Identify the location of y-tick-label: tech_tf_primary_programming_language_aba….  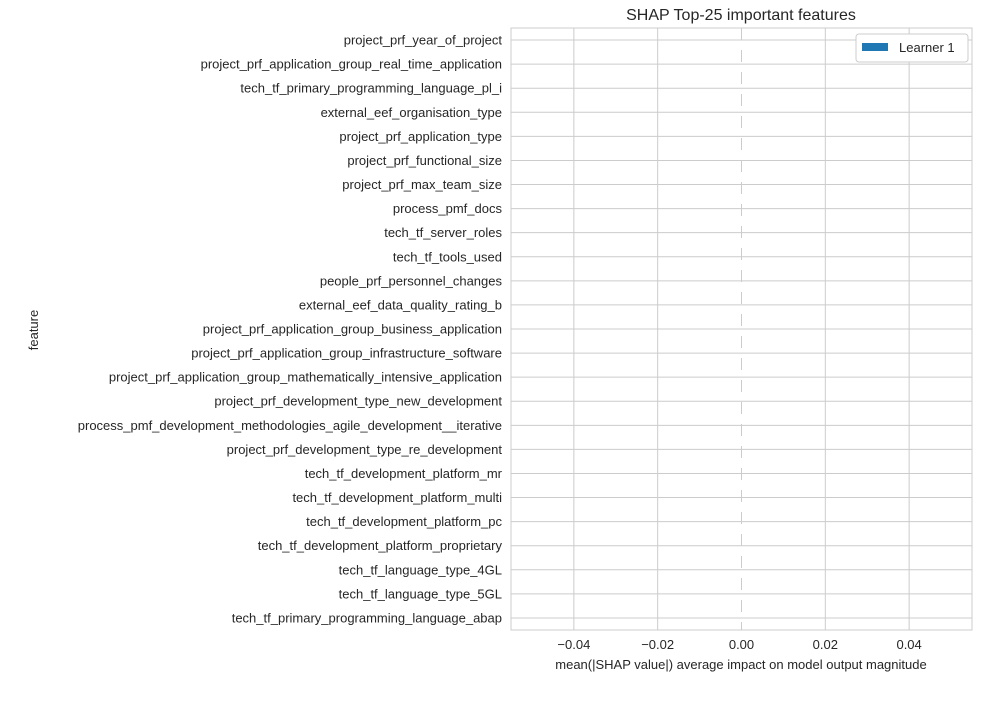
(367, 617).